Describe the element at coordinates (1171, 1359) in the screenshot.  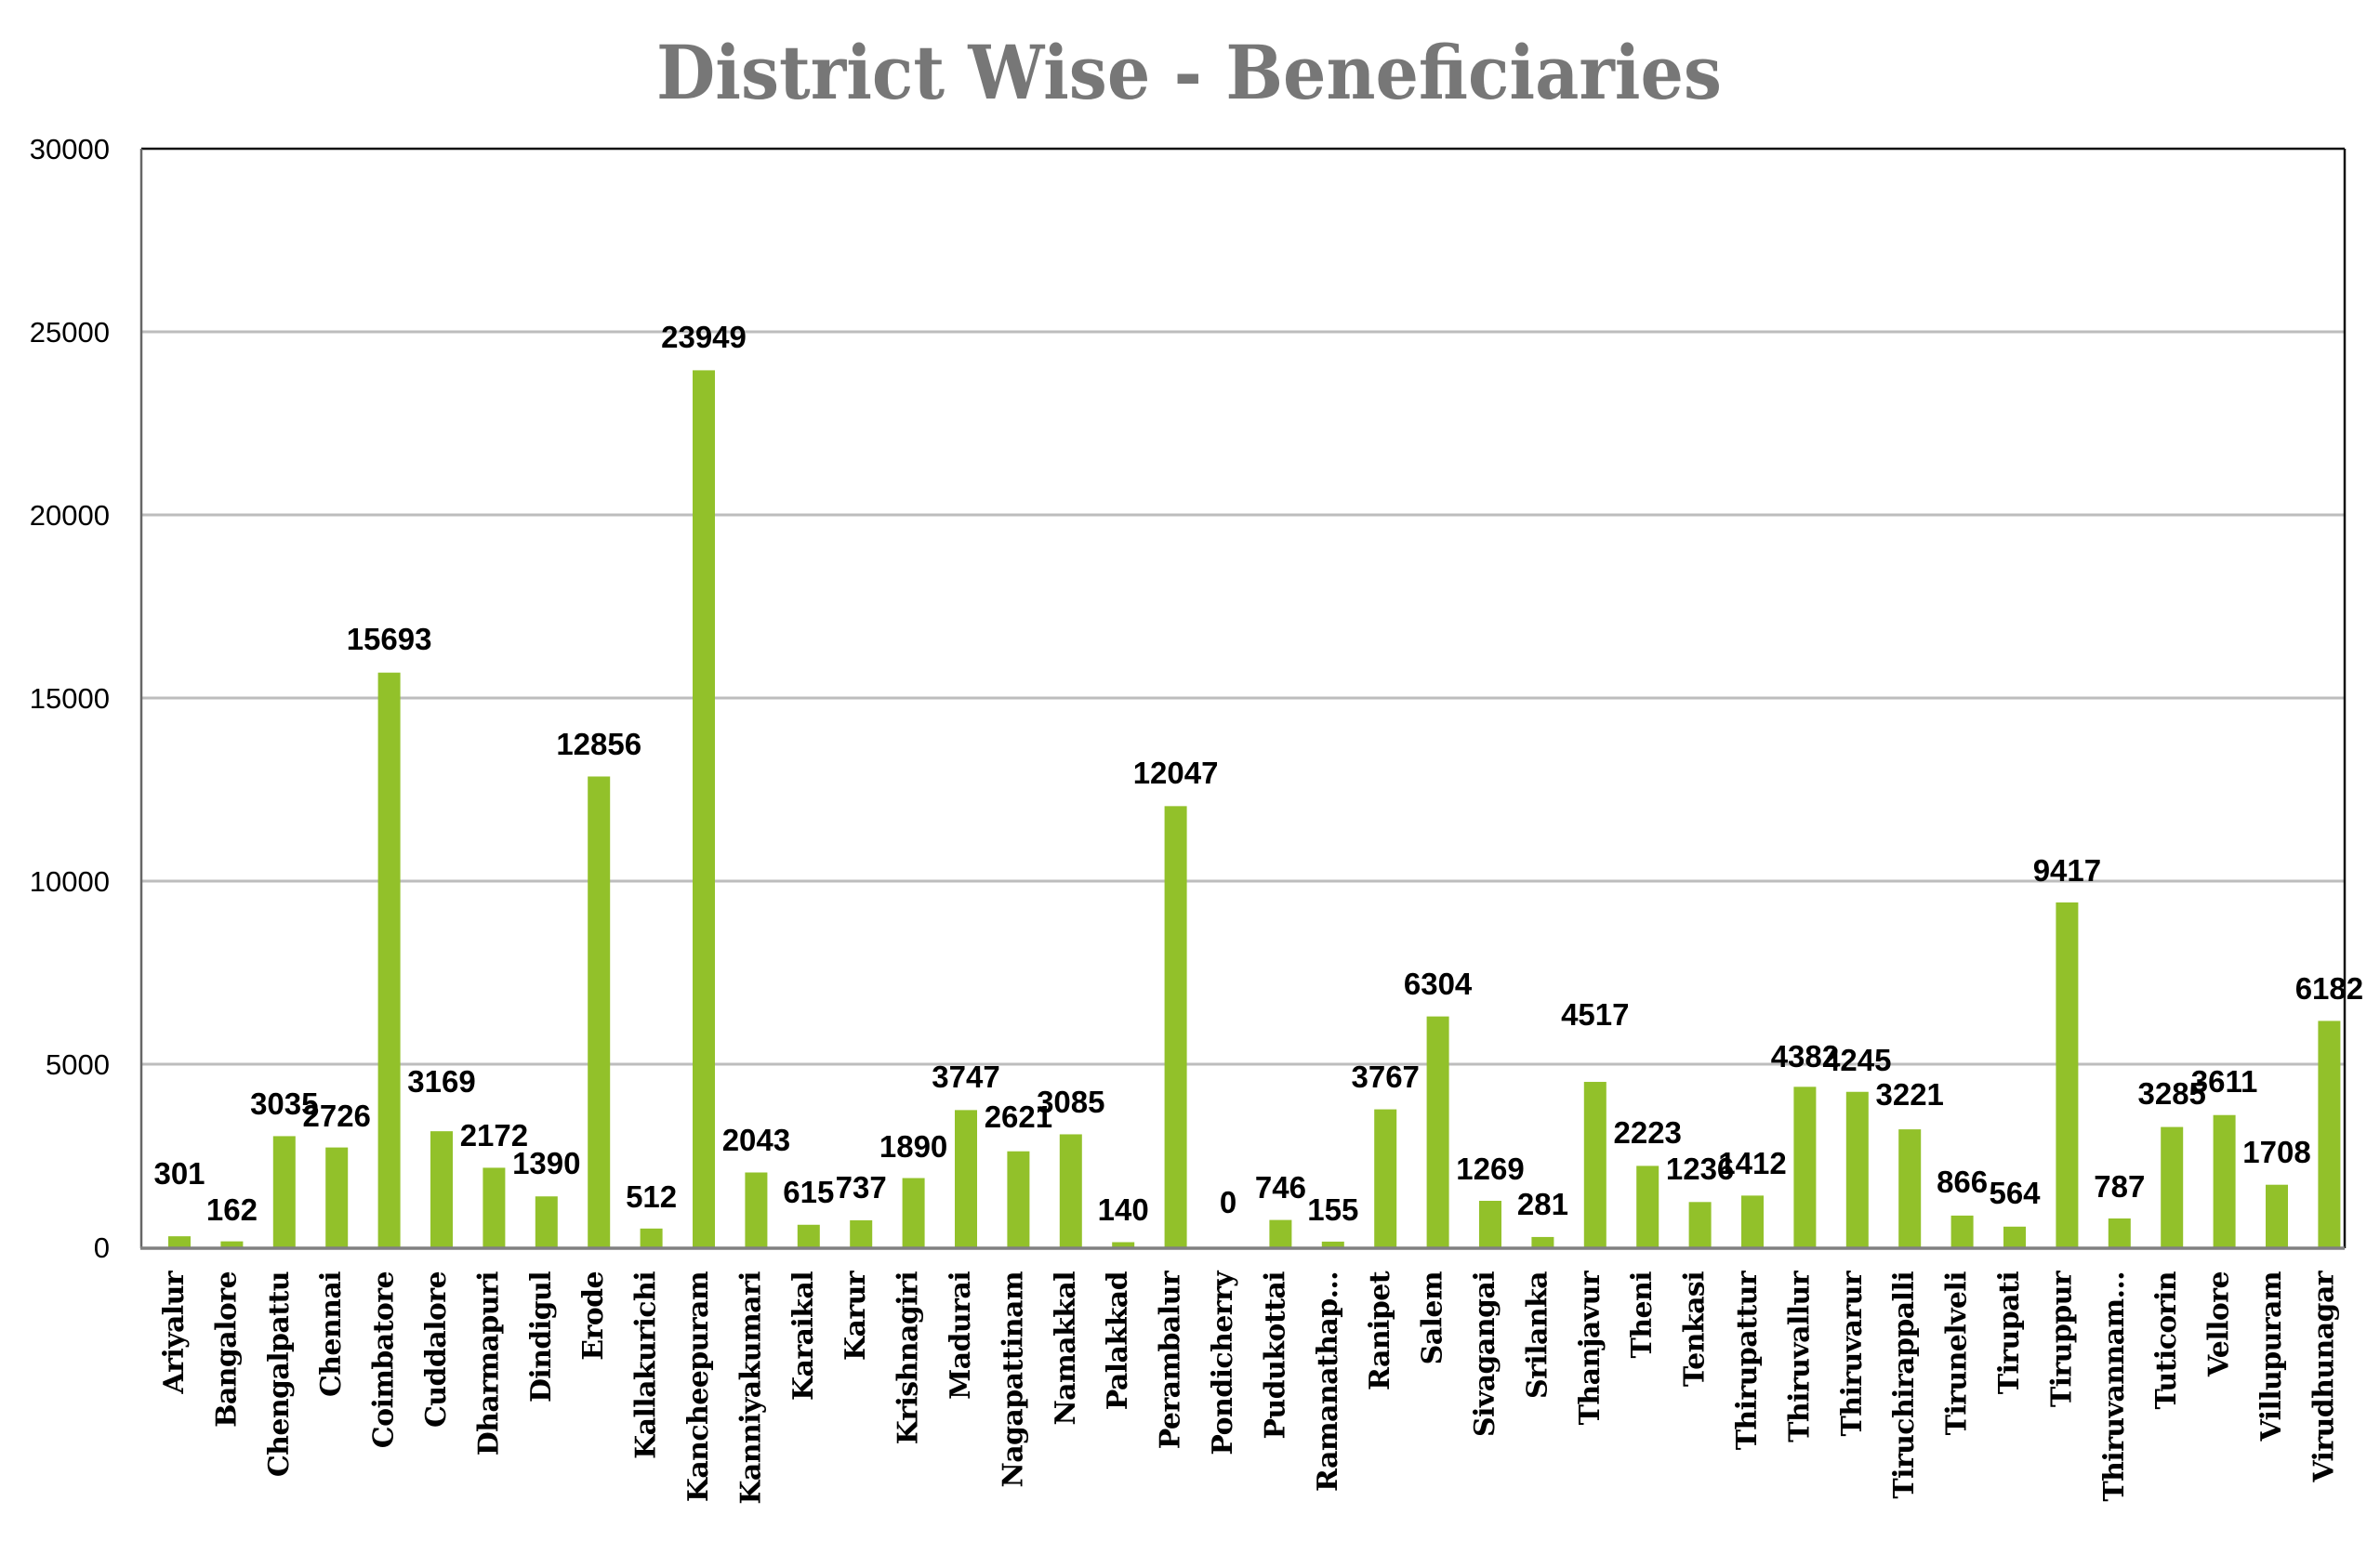
I see `x-tick-label: Perambalur` at that location.